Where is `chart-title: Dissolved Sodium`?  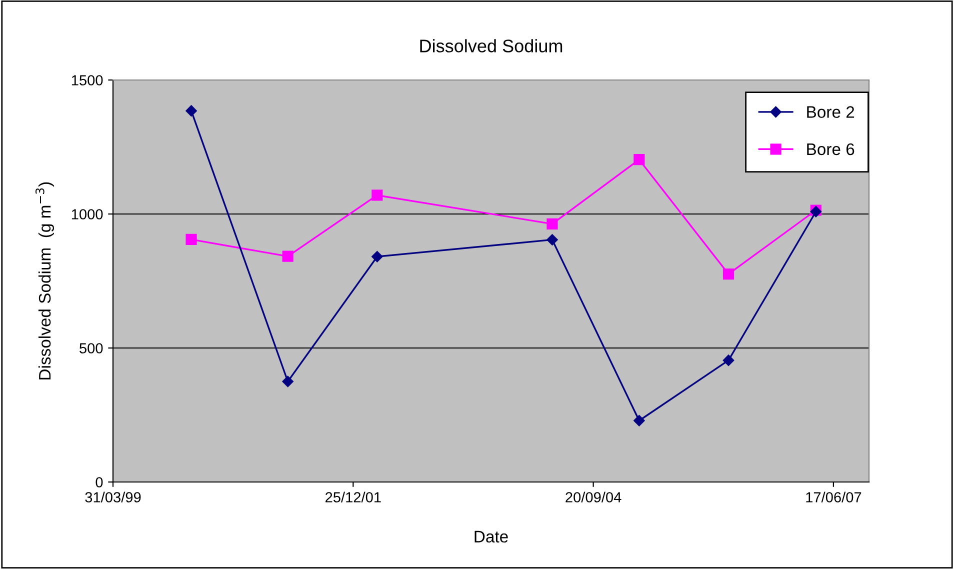
chart-title: Dissolved Sodium is located at coordinates (491, 45).